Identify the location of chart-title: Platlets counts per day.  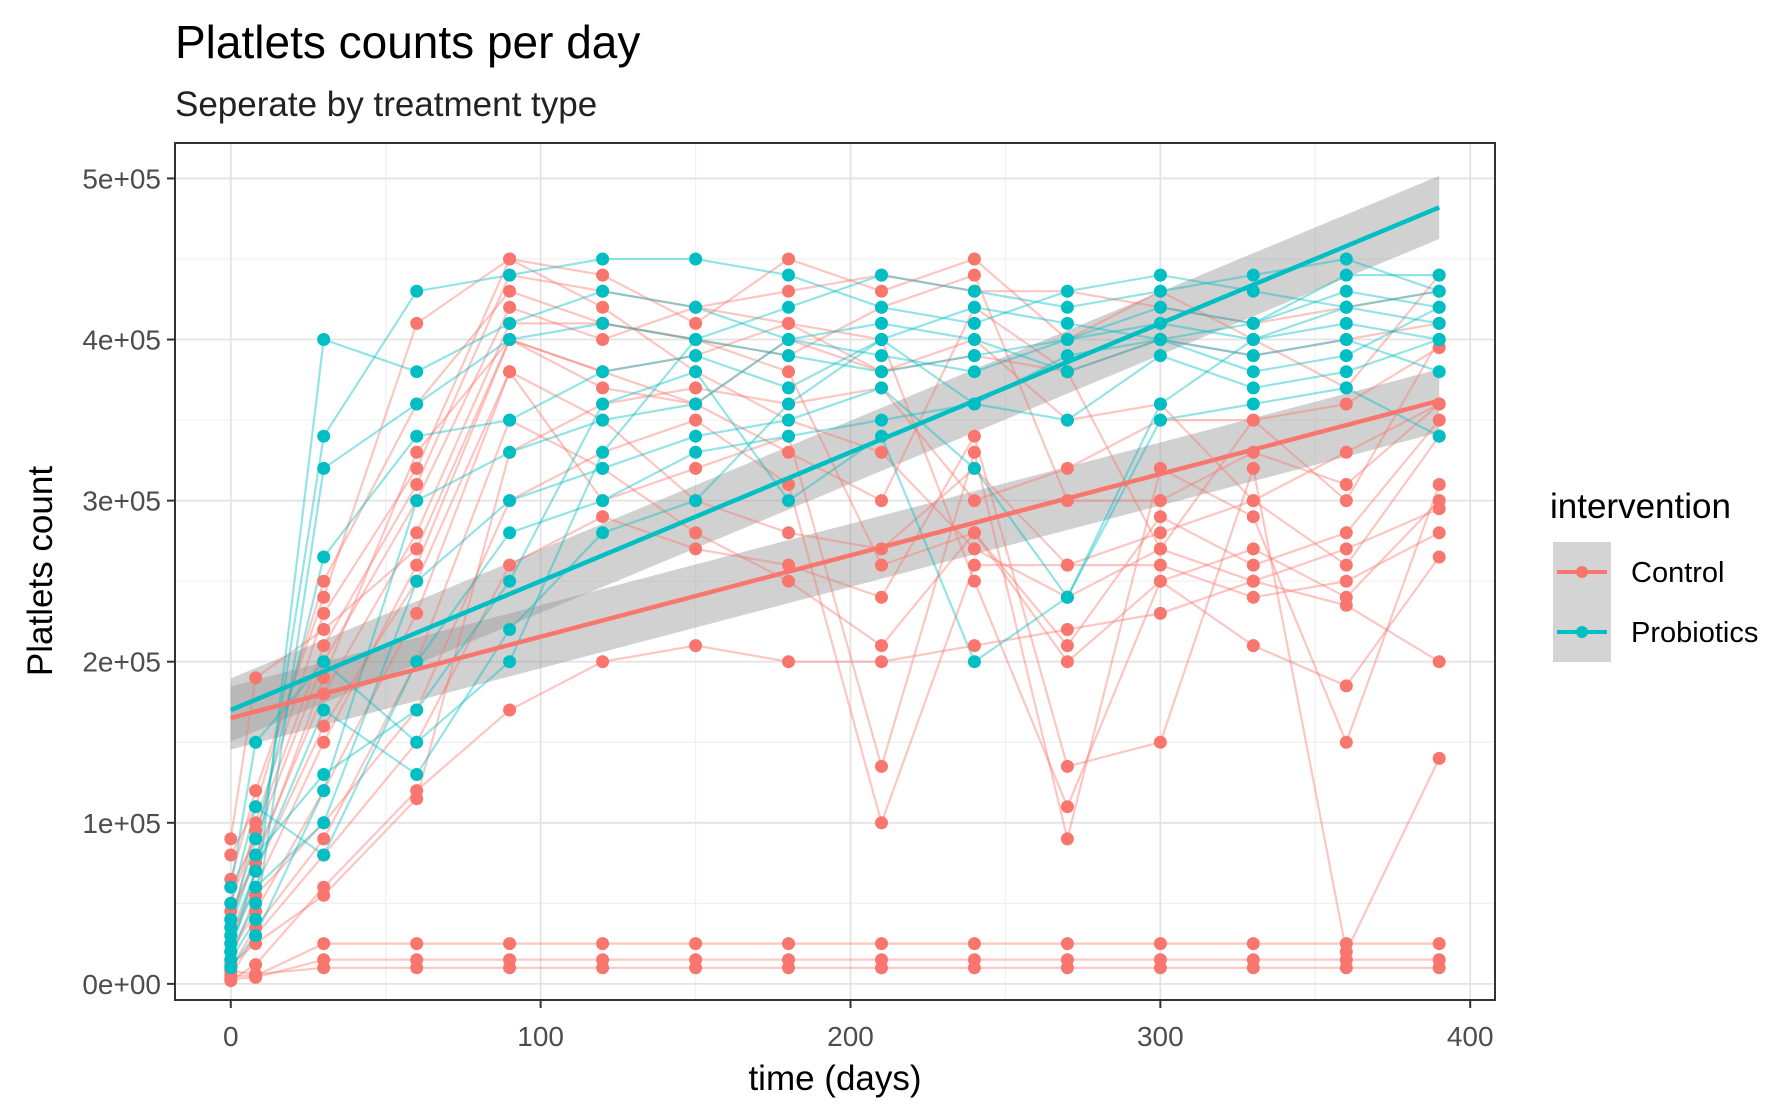
(407, 42).